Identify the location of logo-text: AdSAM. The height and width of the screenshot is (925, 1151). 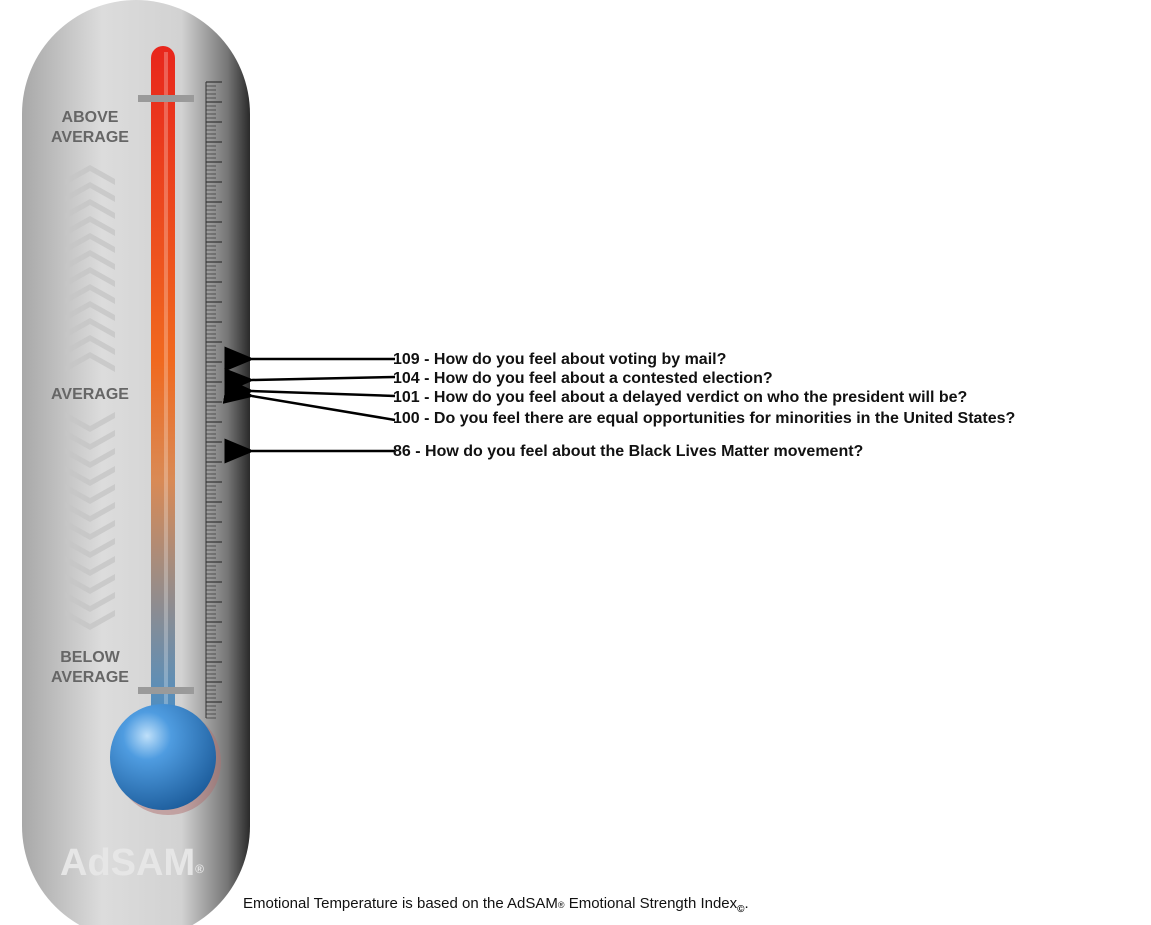
(127, 863).